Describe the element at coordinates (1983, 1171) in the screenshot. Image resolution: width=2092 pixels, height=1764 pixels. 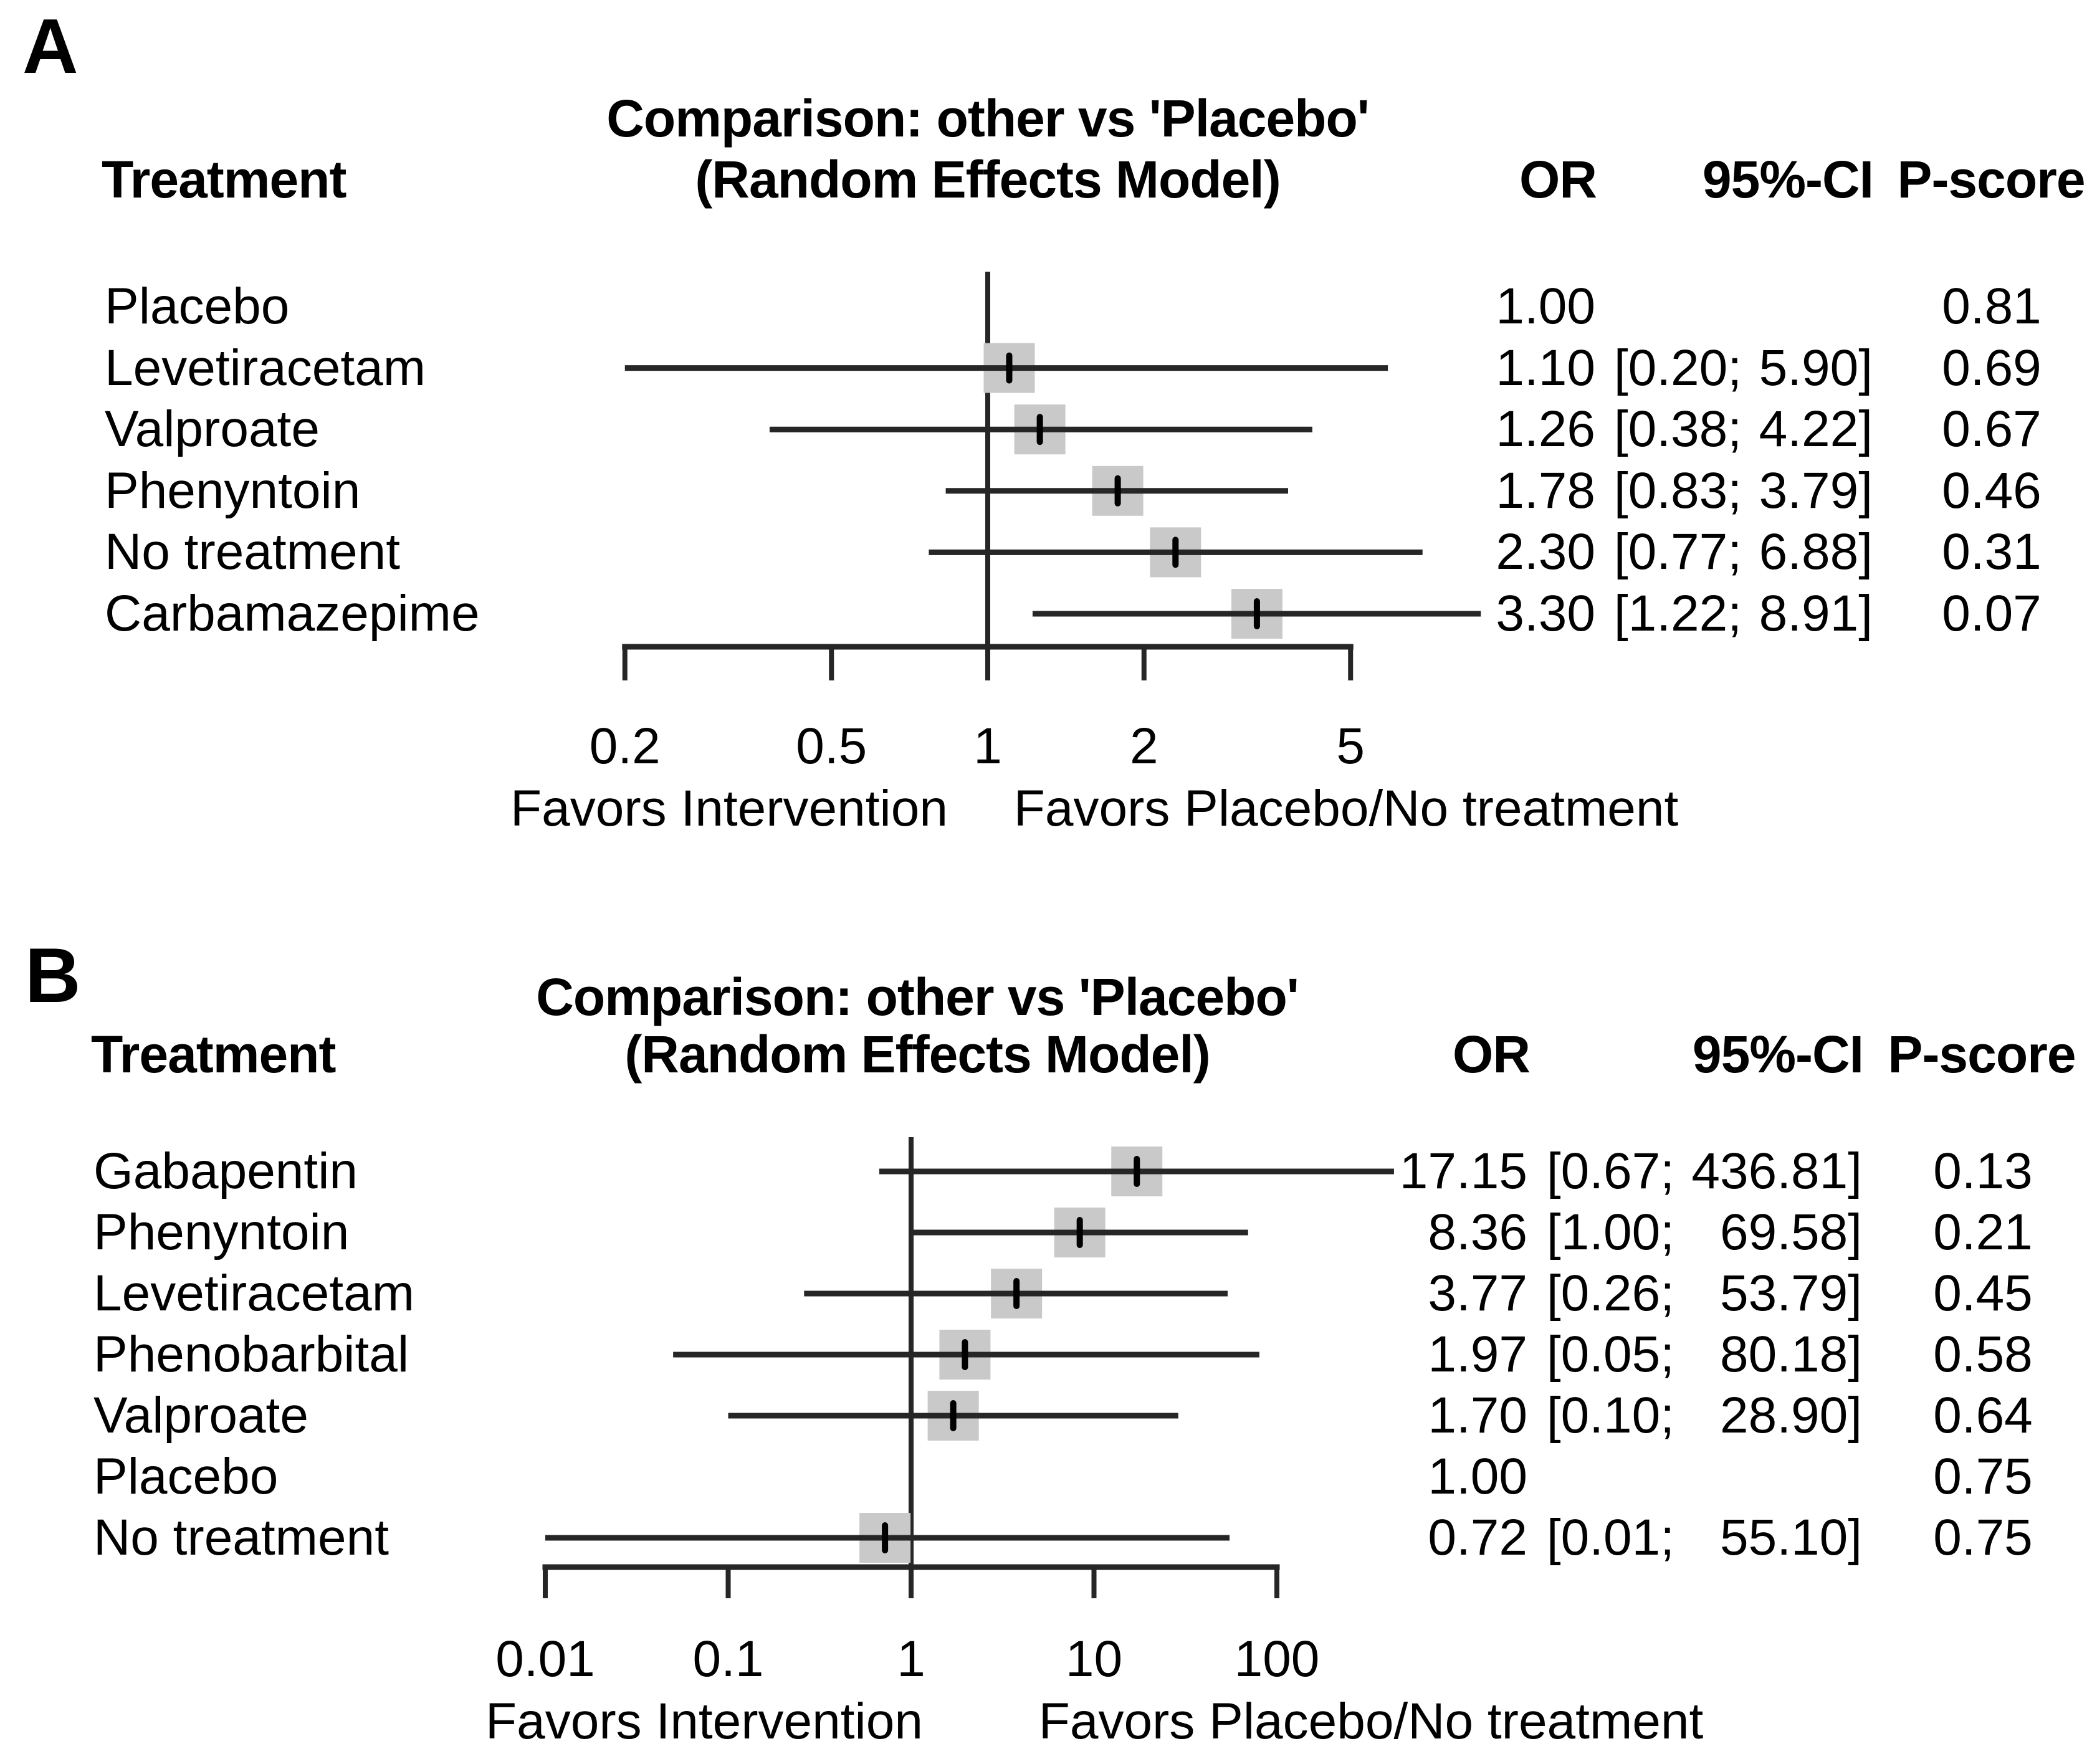
I see `p-score-value: 0.13` at that location.